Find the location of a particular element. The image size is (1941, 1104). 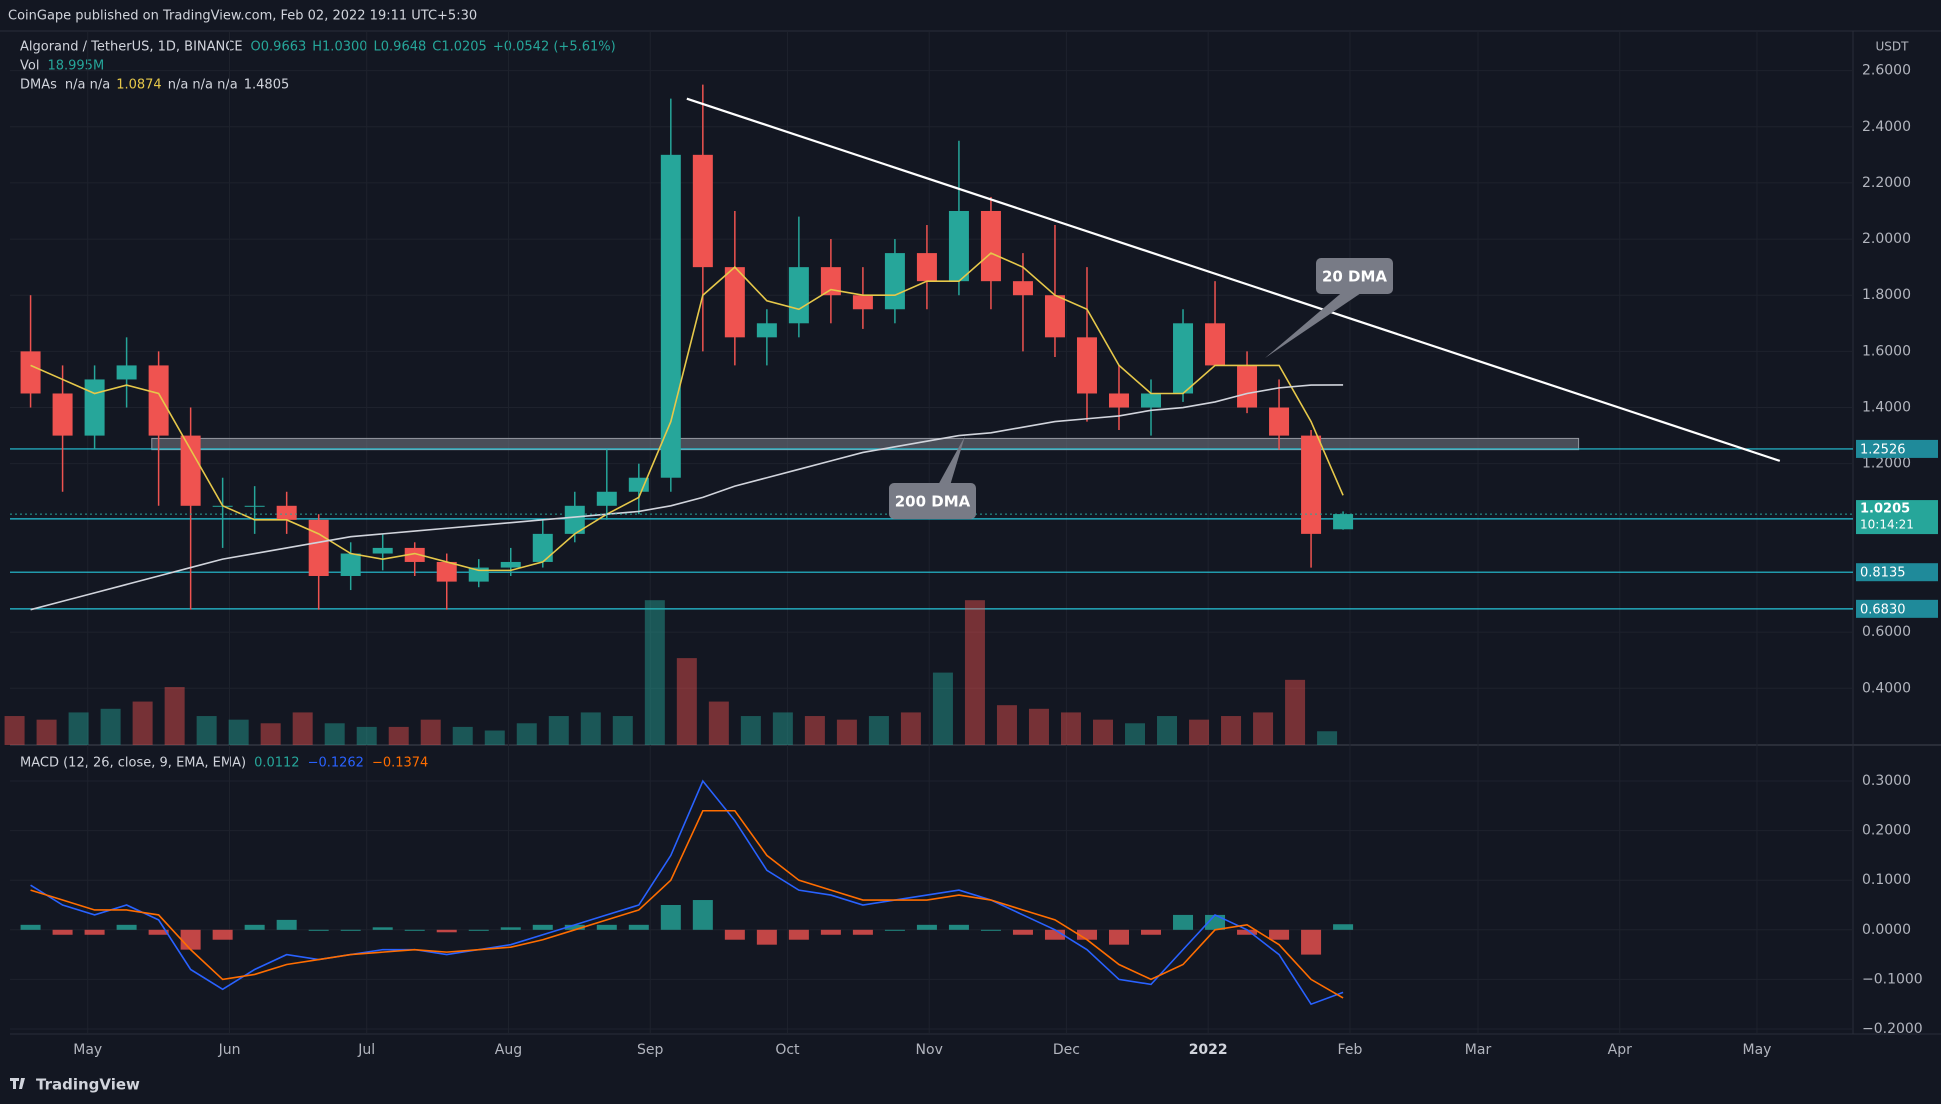

y2-tick-label: −0.1000 is located at coordinates (1892, 979).